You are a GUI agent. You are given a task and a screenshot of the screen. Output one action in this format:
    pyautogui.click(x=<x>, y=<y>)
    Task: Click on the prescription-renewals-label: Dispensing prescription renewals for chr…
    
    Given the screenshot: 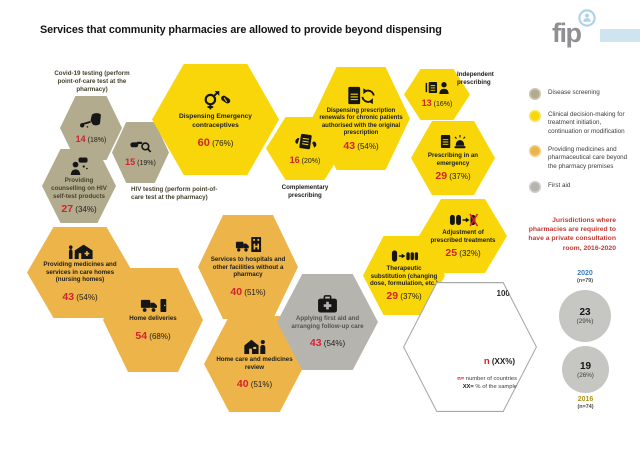 What is the action you would take?
    pyautogui.click(x=361, y=122)
    